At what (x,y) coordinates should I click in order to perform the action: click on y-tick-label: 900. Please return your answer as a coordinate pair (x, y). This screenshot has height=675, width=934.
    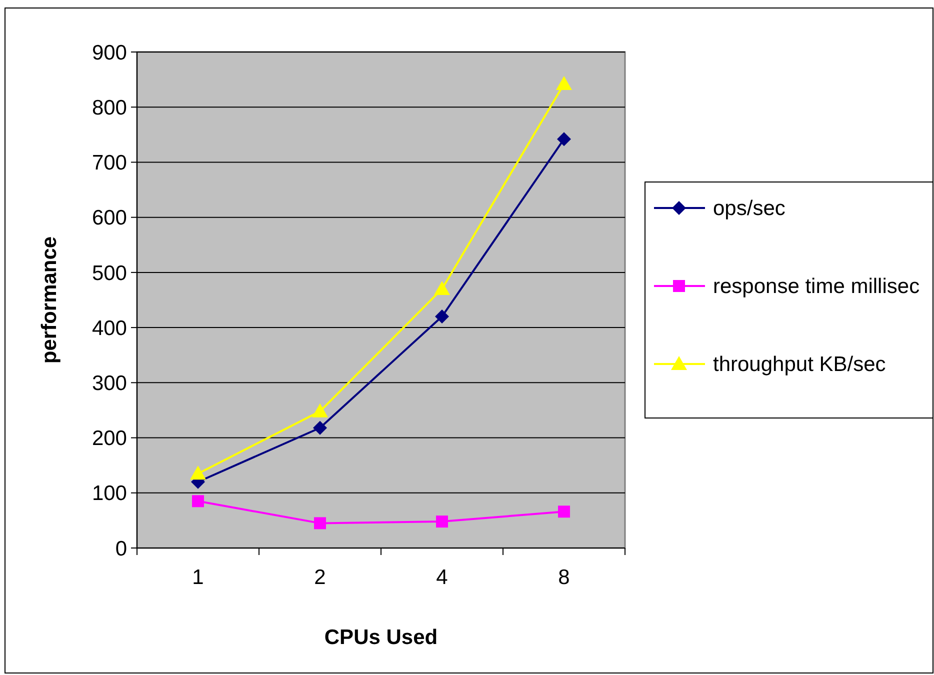
    Looking at the image, I should click on (109, 52).